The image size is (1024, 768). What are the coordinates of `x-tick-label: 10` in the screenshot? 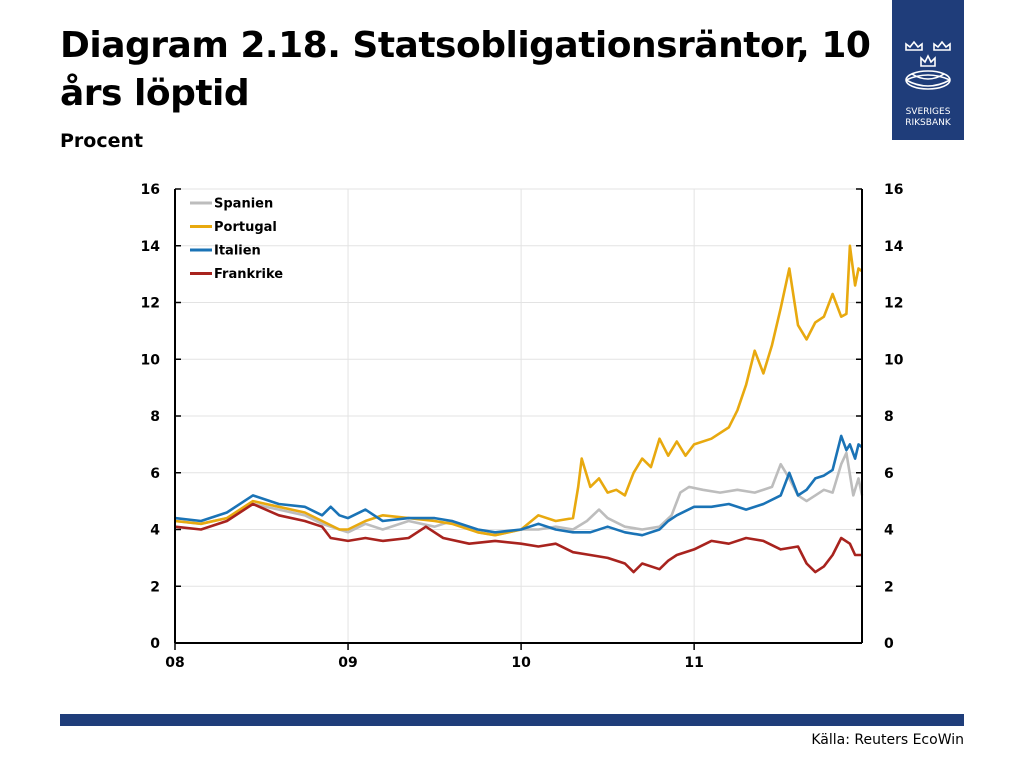 It's located at (521, 663).